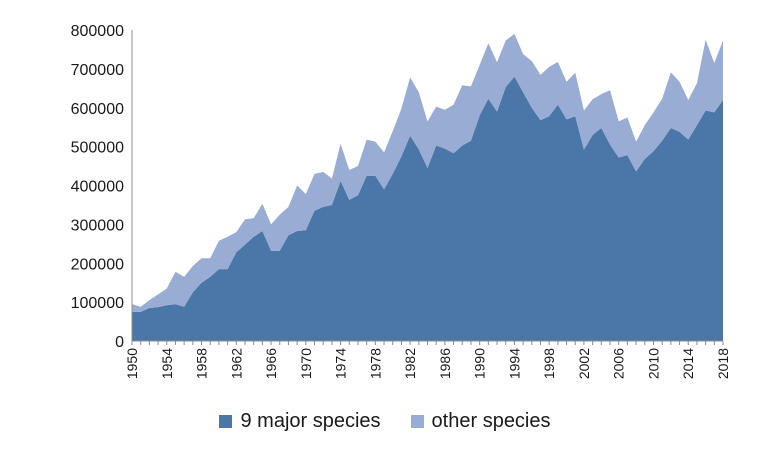 Image resolution: width=770 pixels, height=465 pixels. What do you see at coordinates (341, 363) in the screenshot?
I see `x-tick-label: 1974` at bounding box center [341, 363].